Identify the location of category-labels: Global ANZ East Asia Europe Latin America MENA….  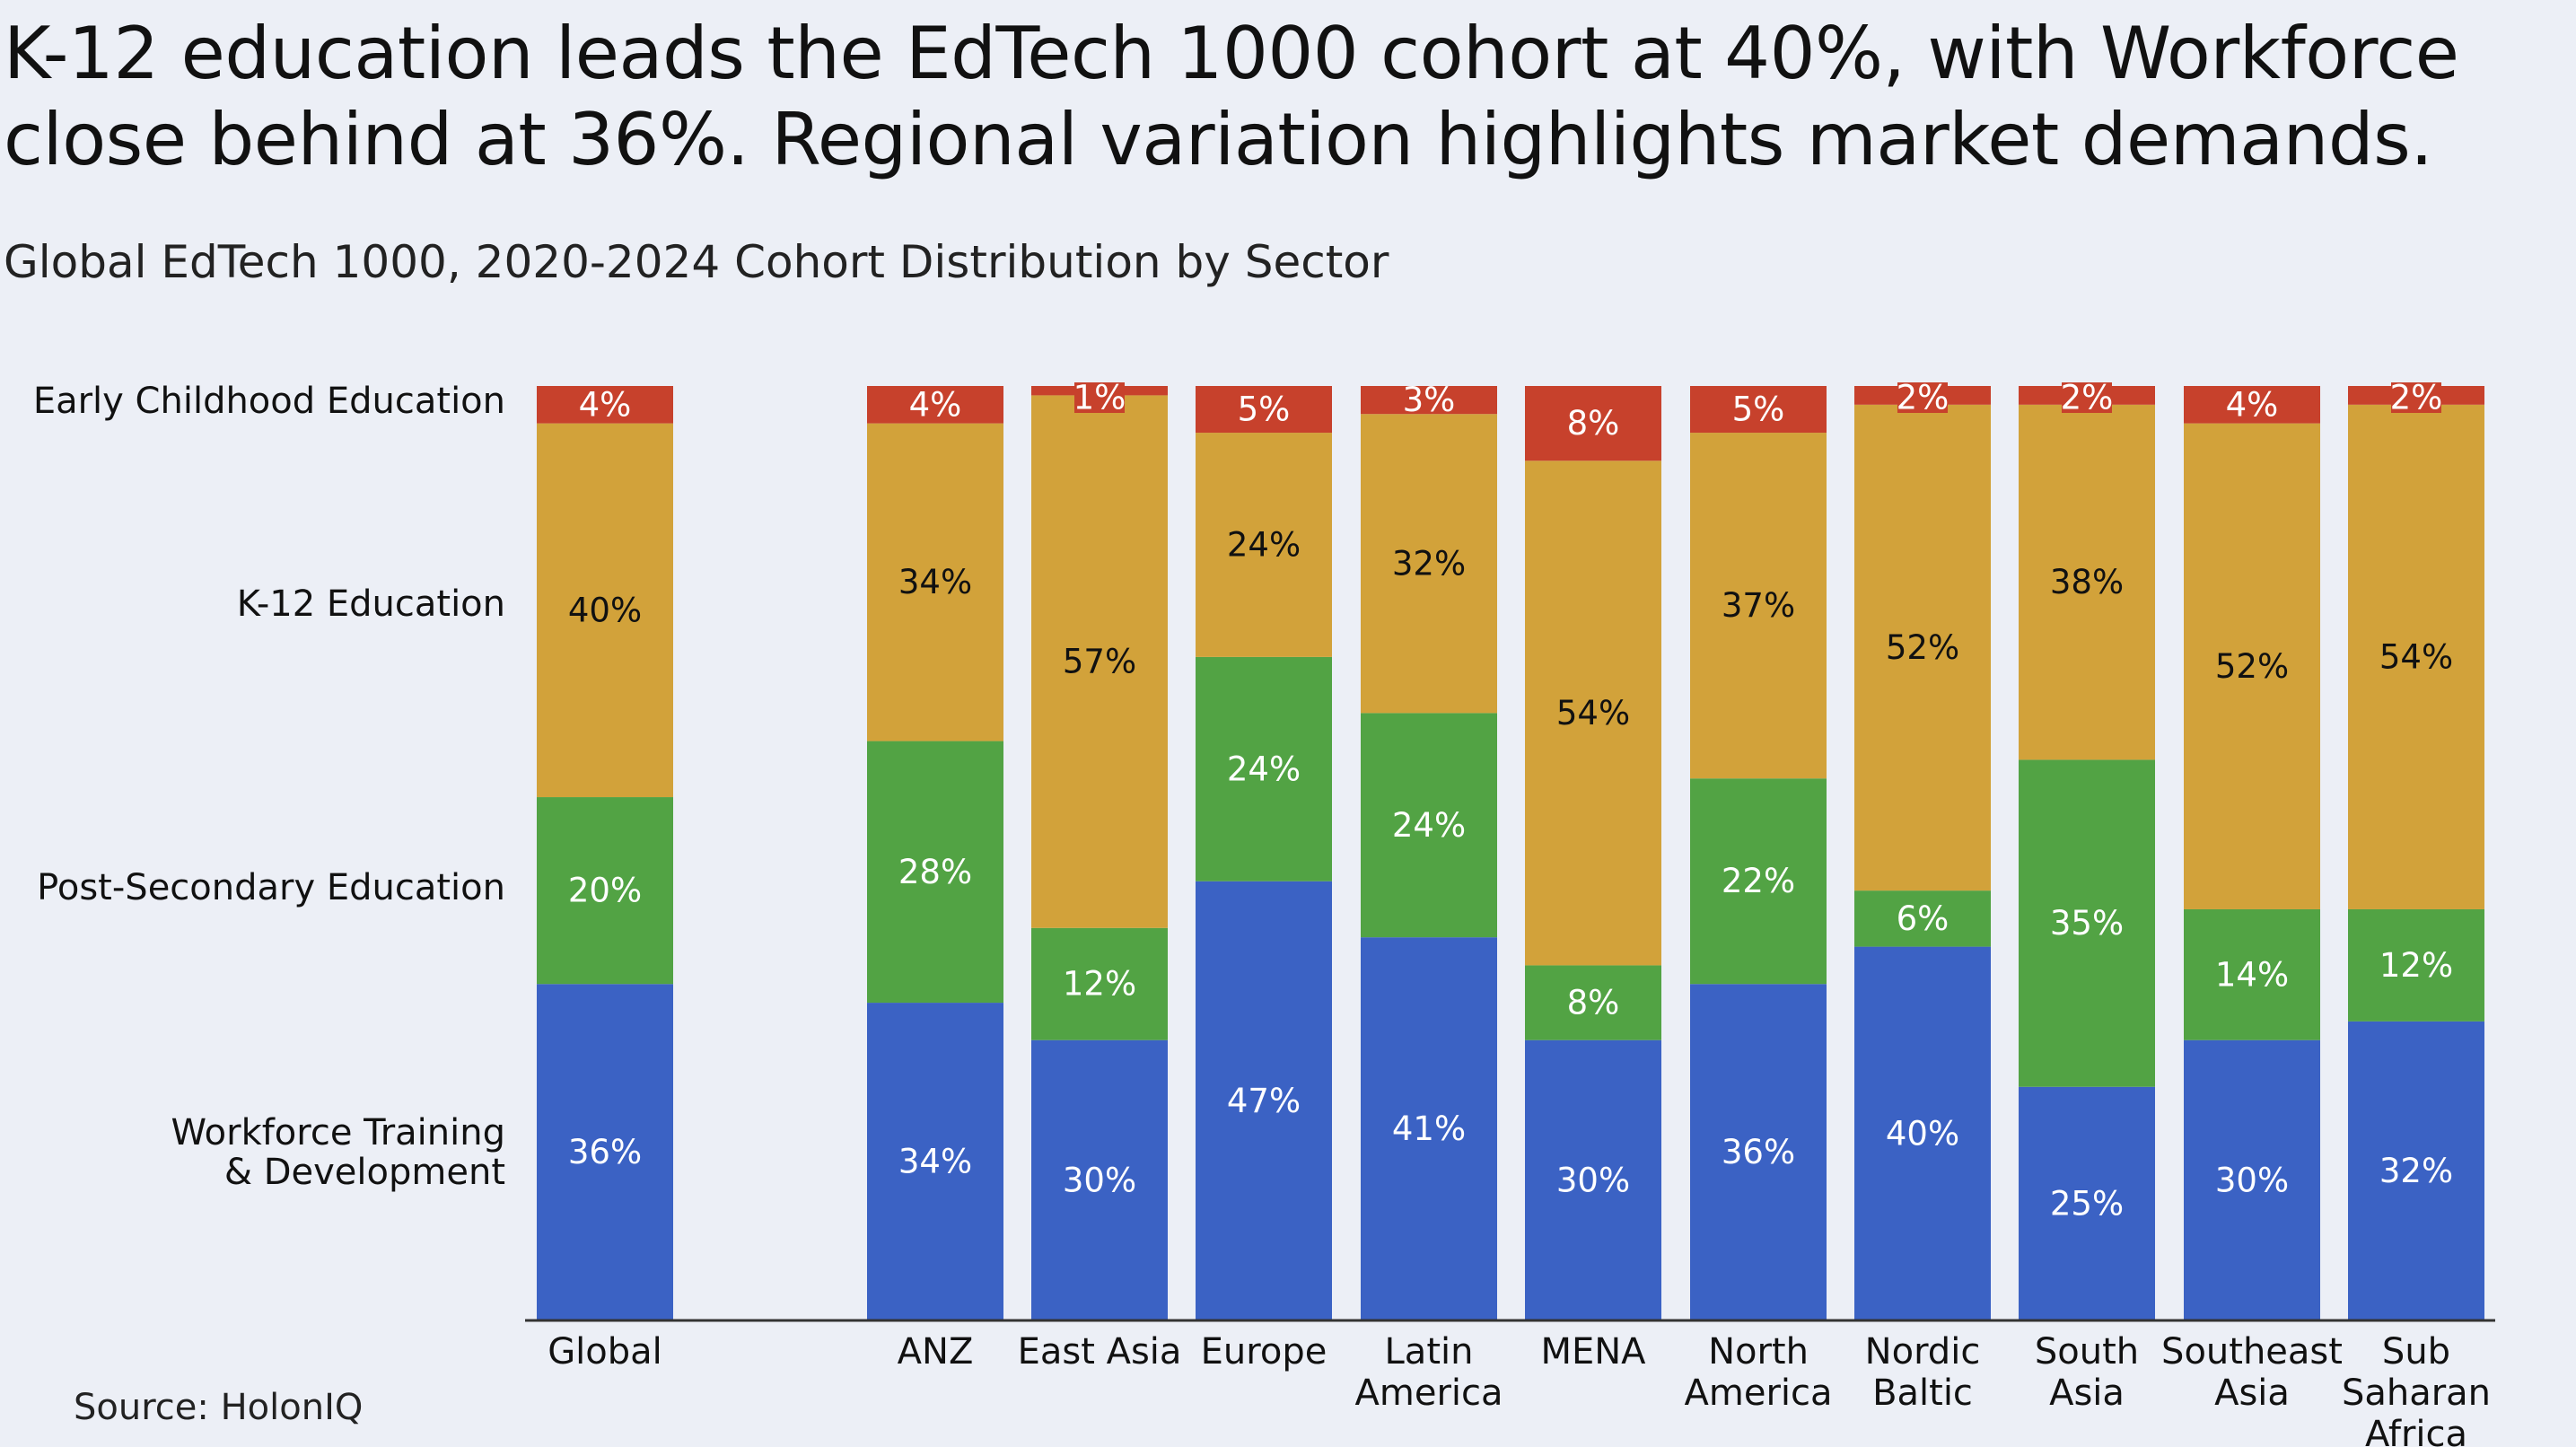
(1519, 1389).